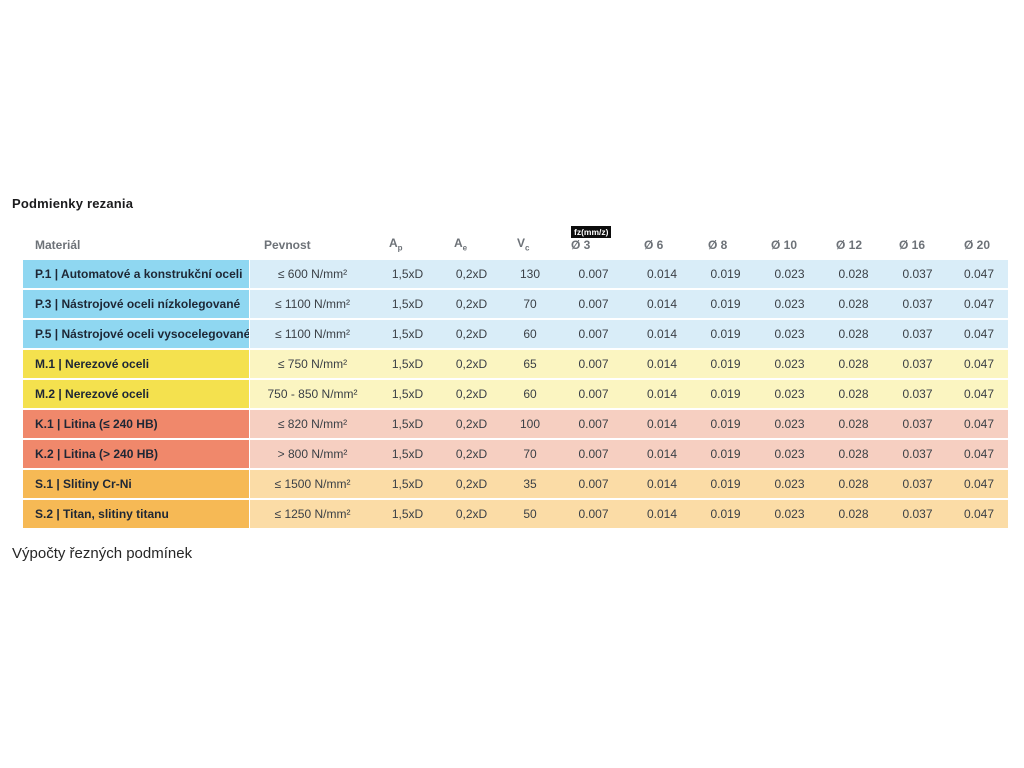  Describe the element at coordinates (530, 364) in the screenshot. I see `vc-cell: 65` at that location.